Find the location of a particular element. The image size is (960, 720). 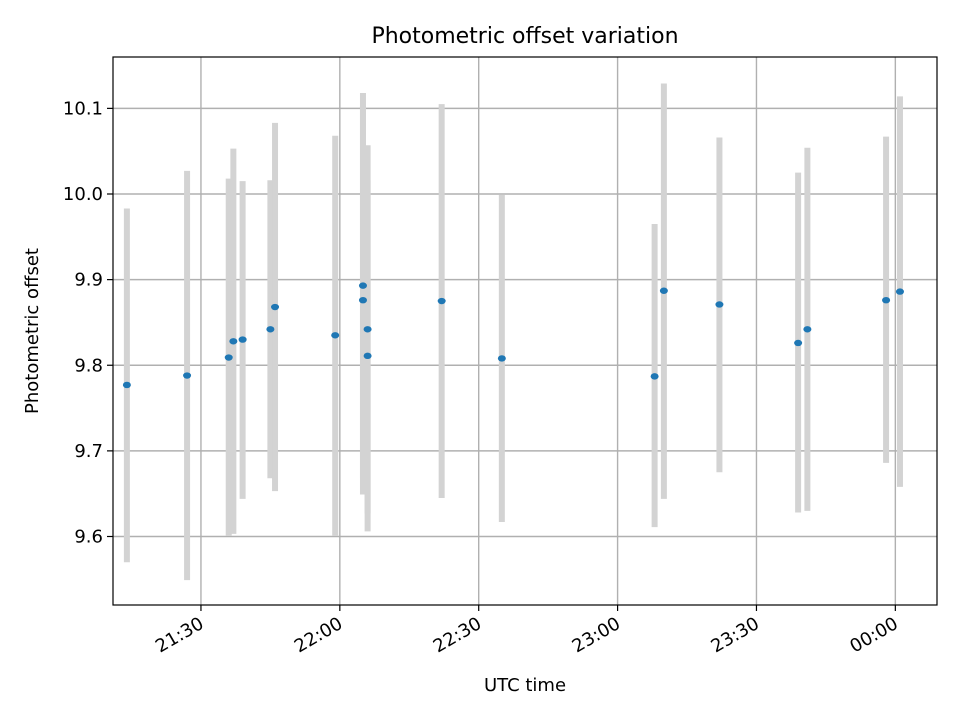

y-tick-label: 10.1 is located at coordinates (83, 108).